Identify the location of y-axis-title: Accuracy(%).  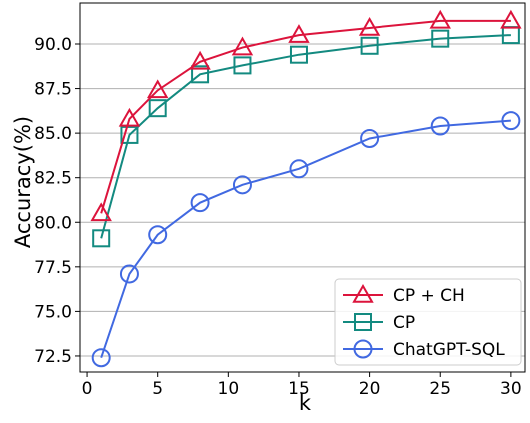
(23, 182).